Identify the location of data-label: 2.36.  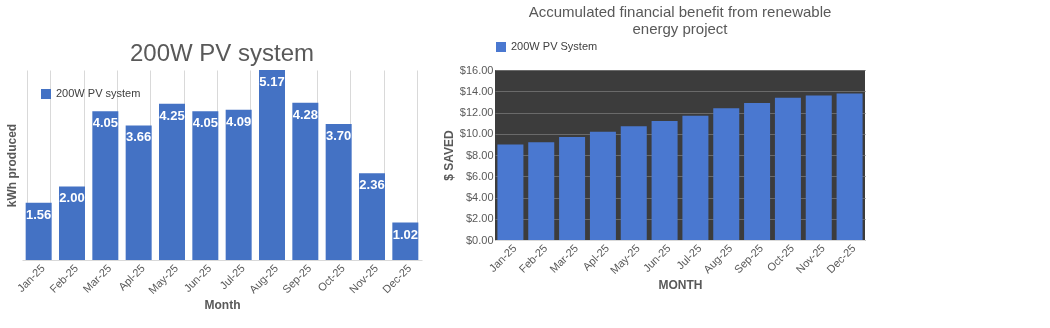
(372, 185).